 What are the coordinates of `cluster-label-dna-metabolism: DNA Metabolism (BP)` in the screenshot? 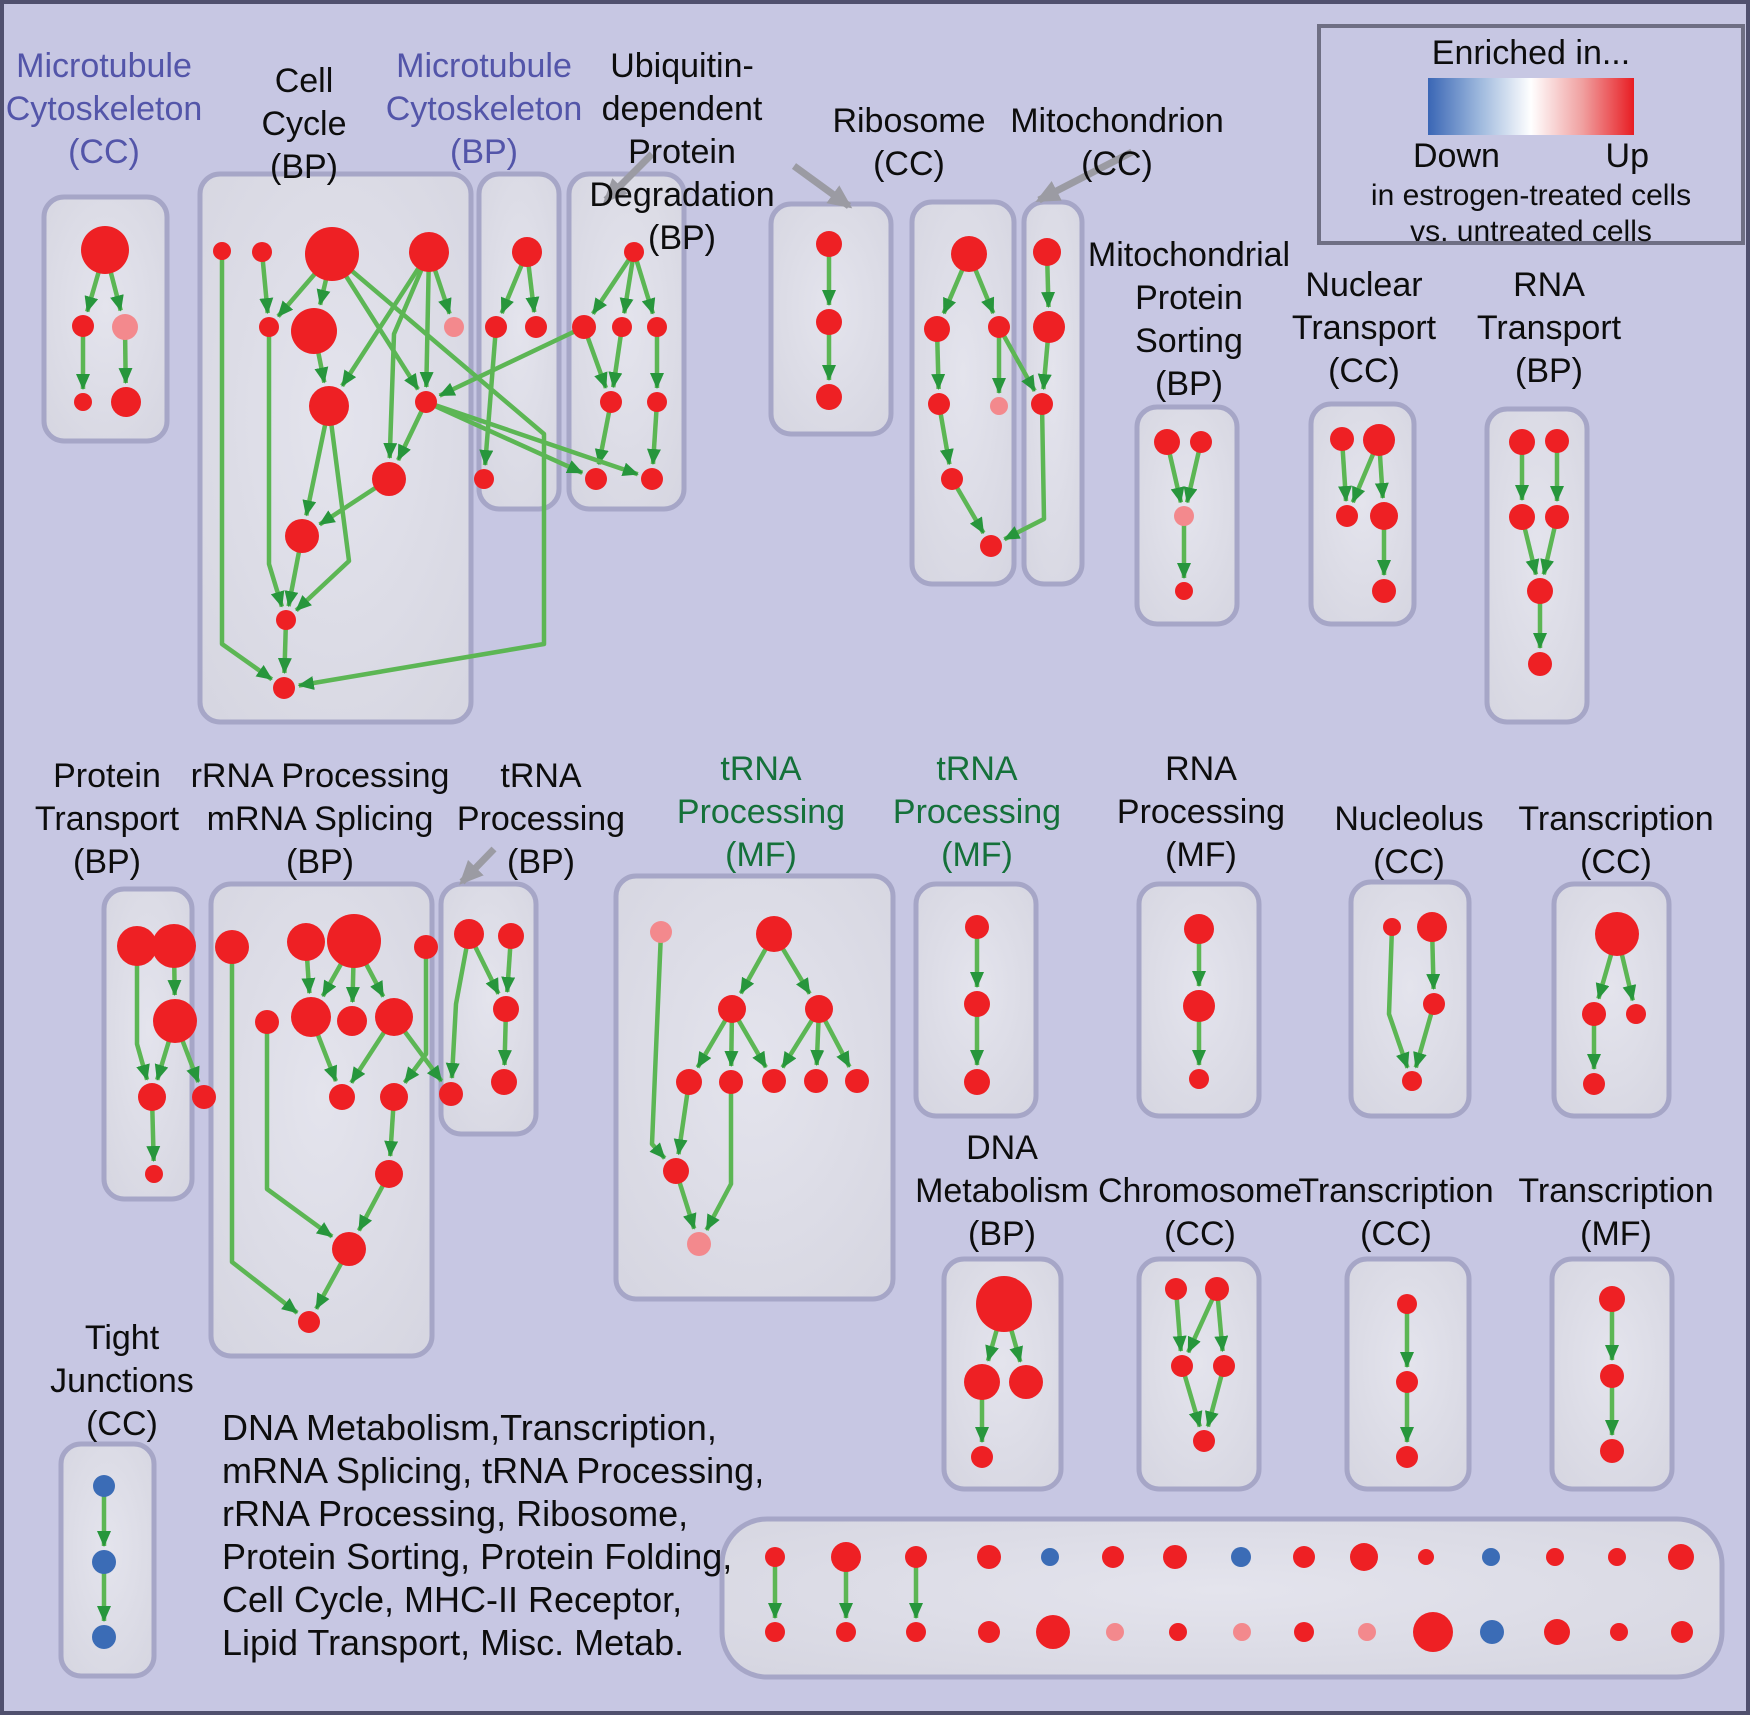 It's located at (1002, 1191).